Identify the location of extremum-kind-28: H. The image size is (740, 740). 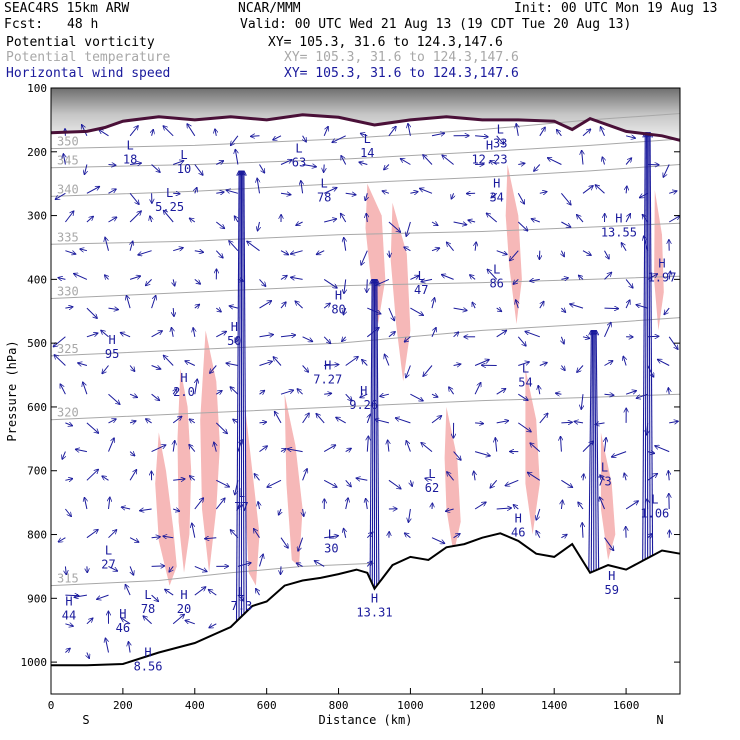
(183, 595).